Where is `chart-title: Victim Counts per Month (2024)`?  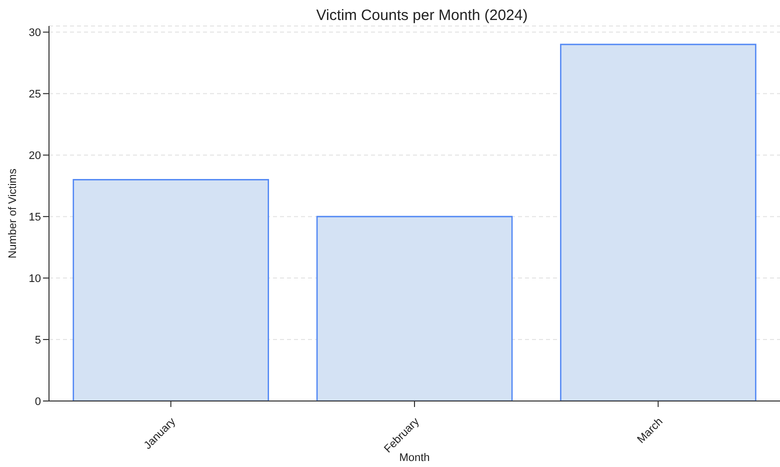
chart-title: Victim Counts per Month (2024) is located at coordinates (422, 15).